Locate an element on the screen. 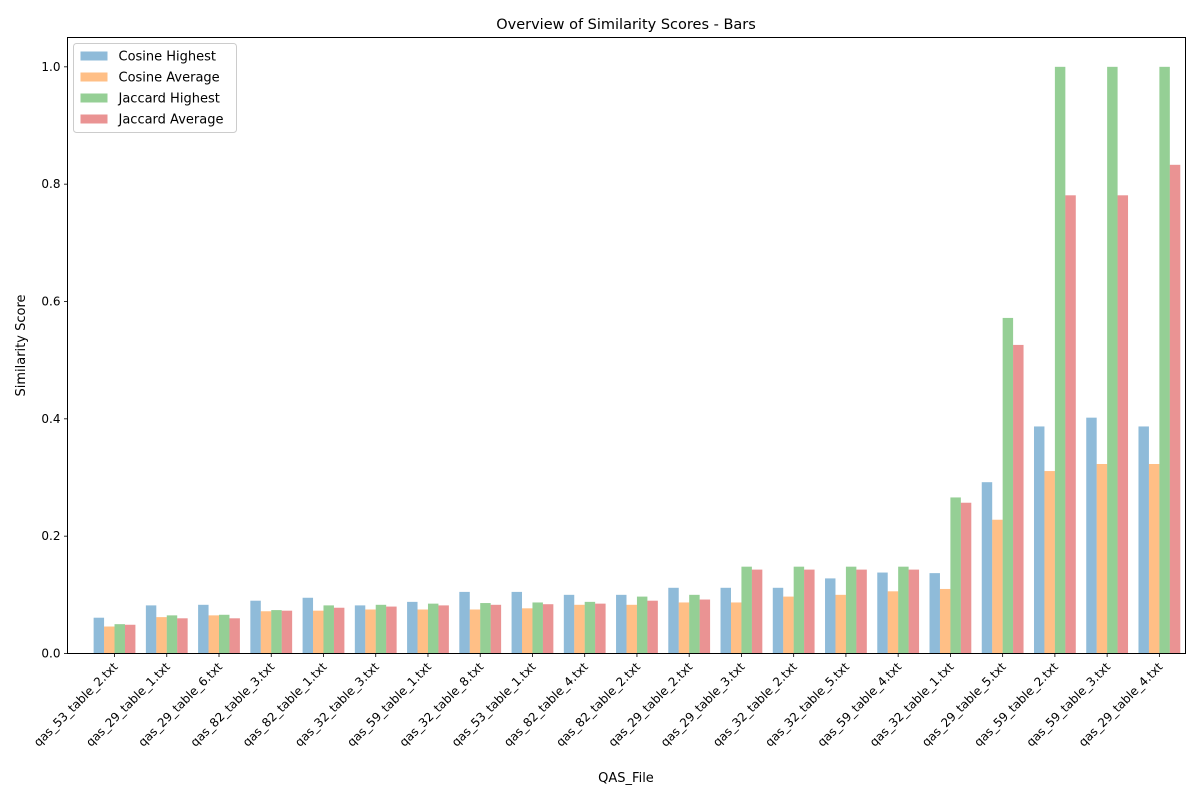  y-tick-label: 0.4 is located at coordinates (50, 419).